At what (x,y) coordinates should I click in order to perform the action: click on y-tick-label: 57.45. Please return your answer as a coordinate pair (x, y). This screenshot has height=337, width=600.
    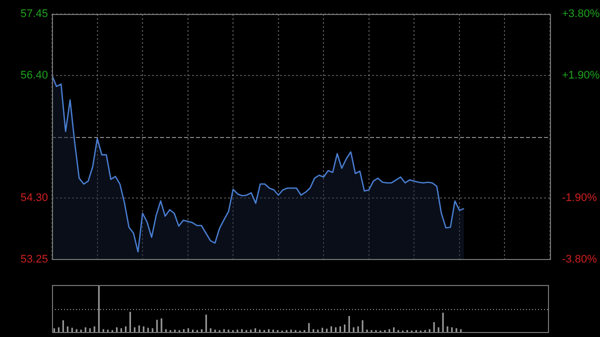
    Looking at the image, I should click on (34, 14).